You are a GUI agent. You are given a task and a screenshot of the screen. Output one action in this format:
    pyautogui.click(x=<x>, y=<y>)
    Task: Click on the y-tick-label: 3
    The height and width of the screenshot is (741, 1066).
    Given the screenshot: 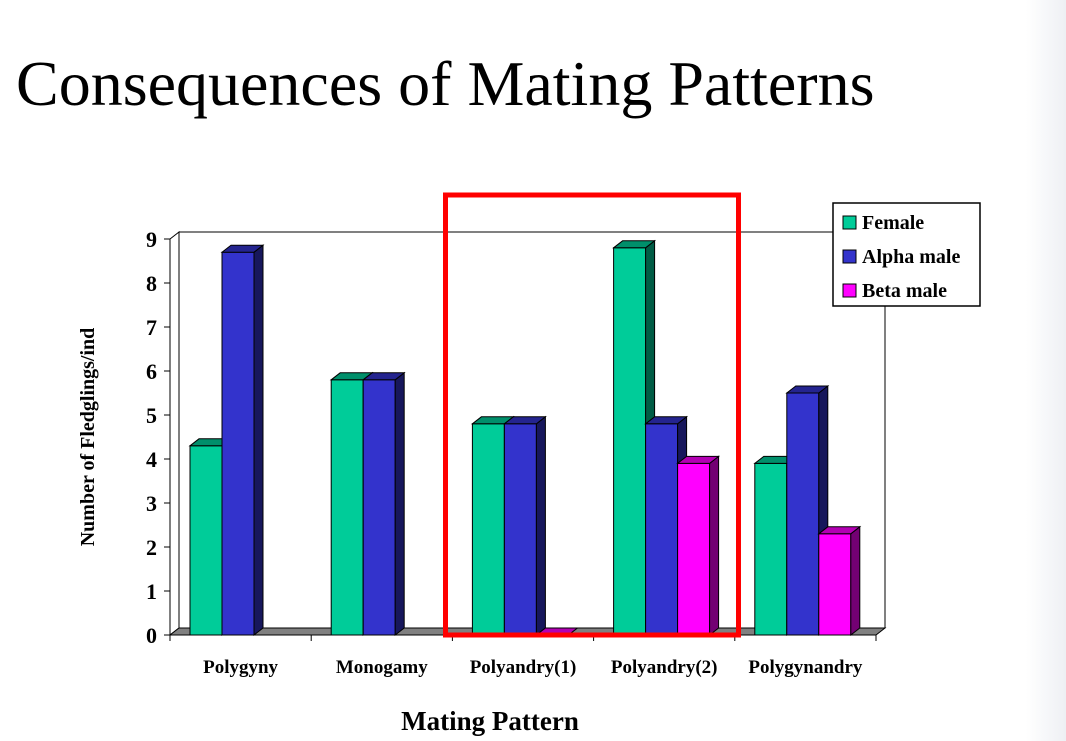 What is the action you would take?
    pyautogui.click(x=151, y=503)
    